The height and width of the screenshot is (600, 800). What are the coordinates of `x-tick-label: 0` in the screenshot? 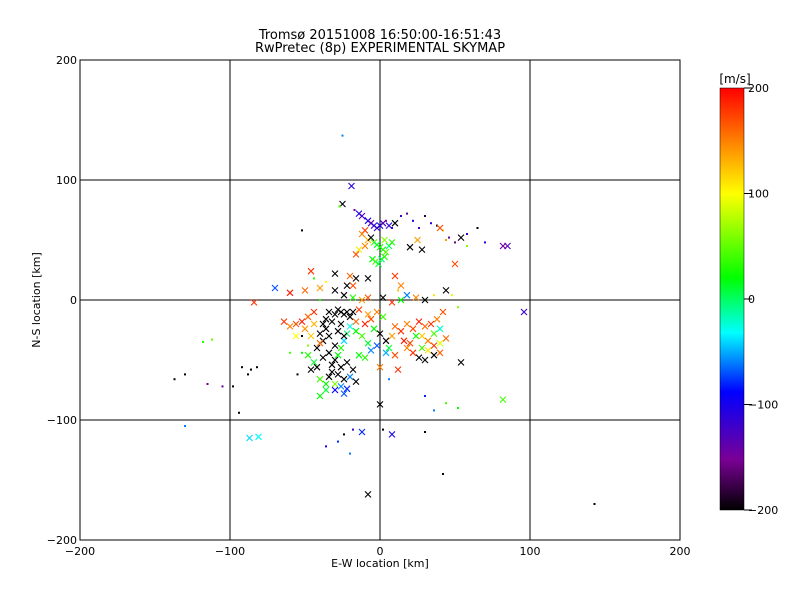 It's located at (380, 551).